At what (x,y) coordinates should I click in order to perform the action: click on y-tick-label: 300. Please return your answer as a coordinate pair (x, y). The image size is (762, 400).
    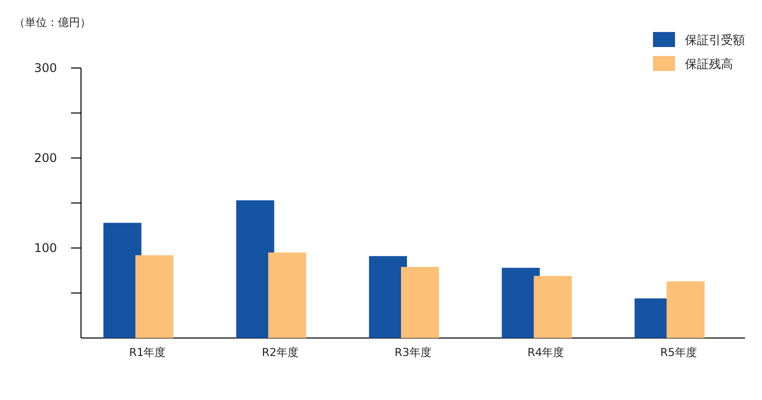
    Looking at the image, I should click on (45, 68).